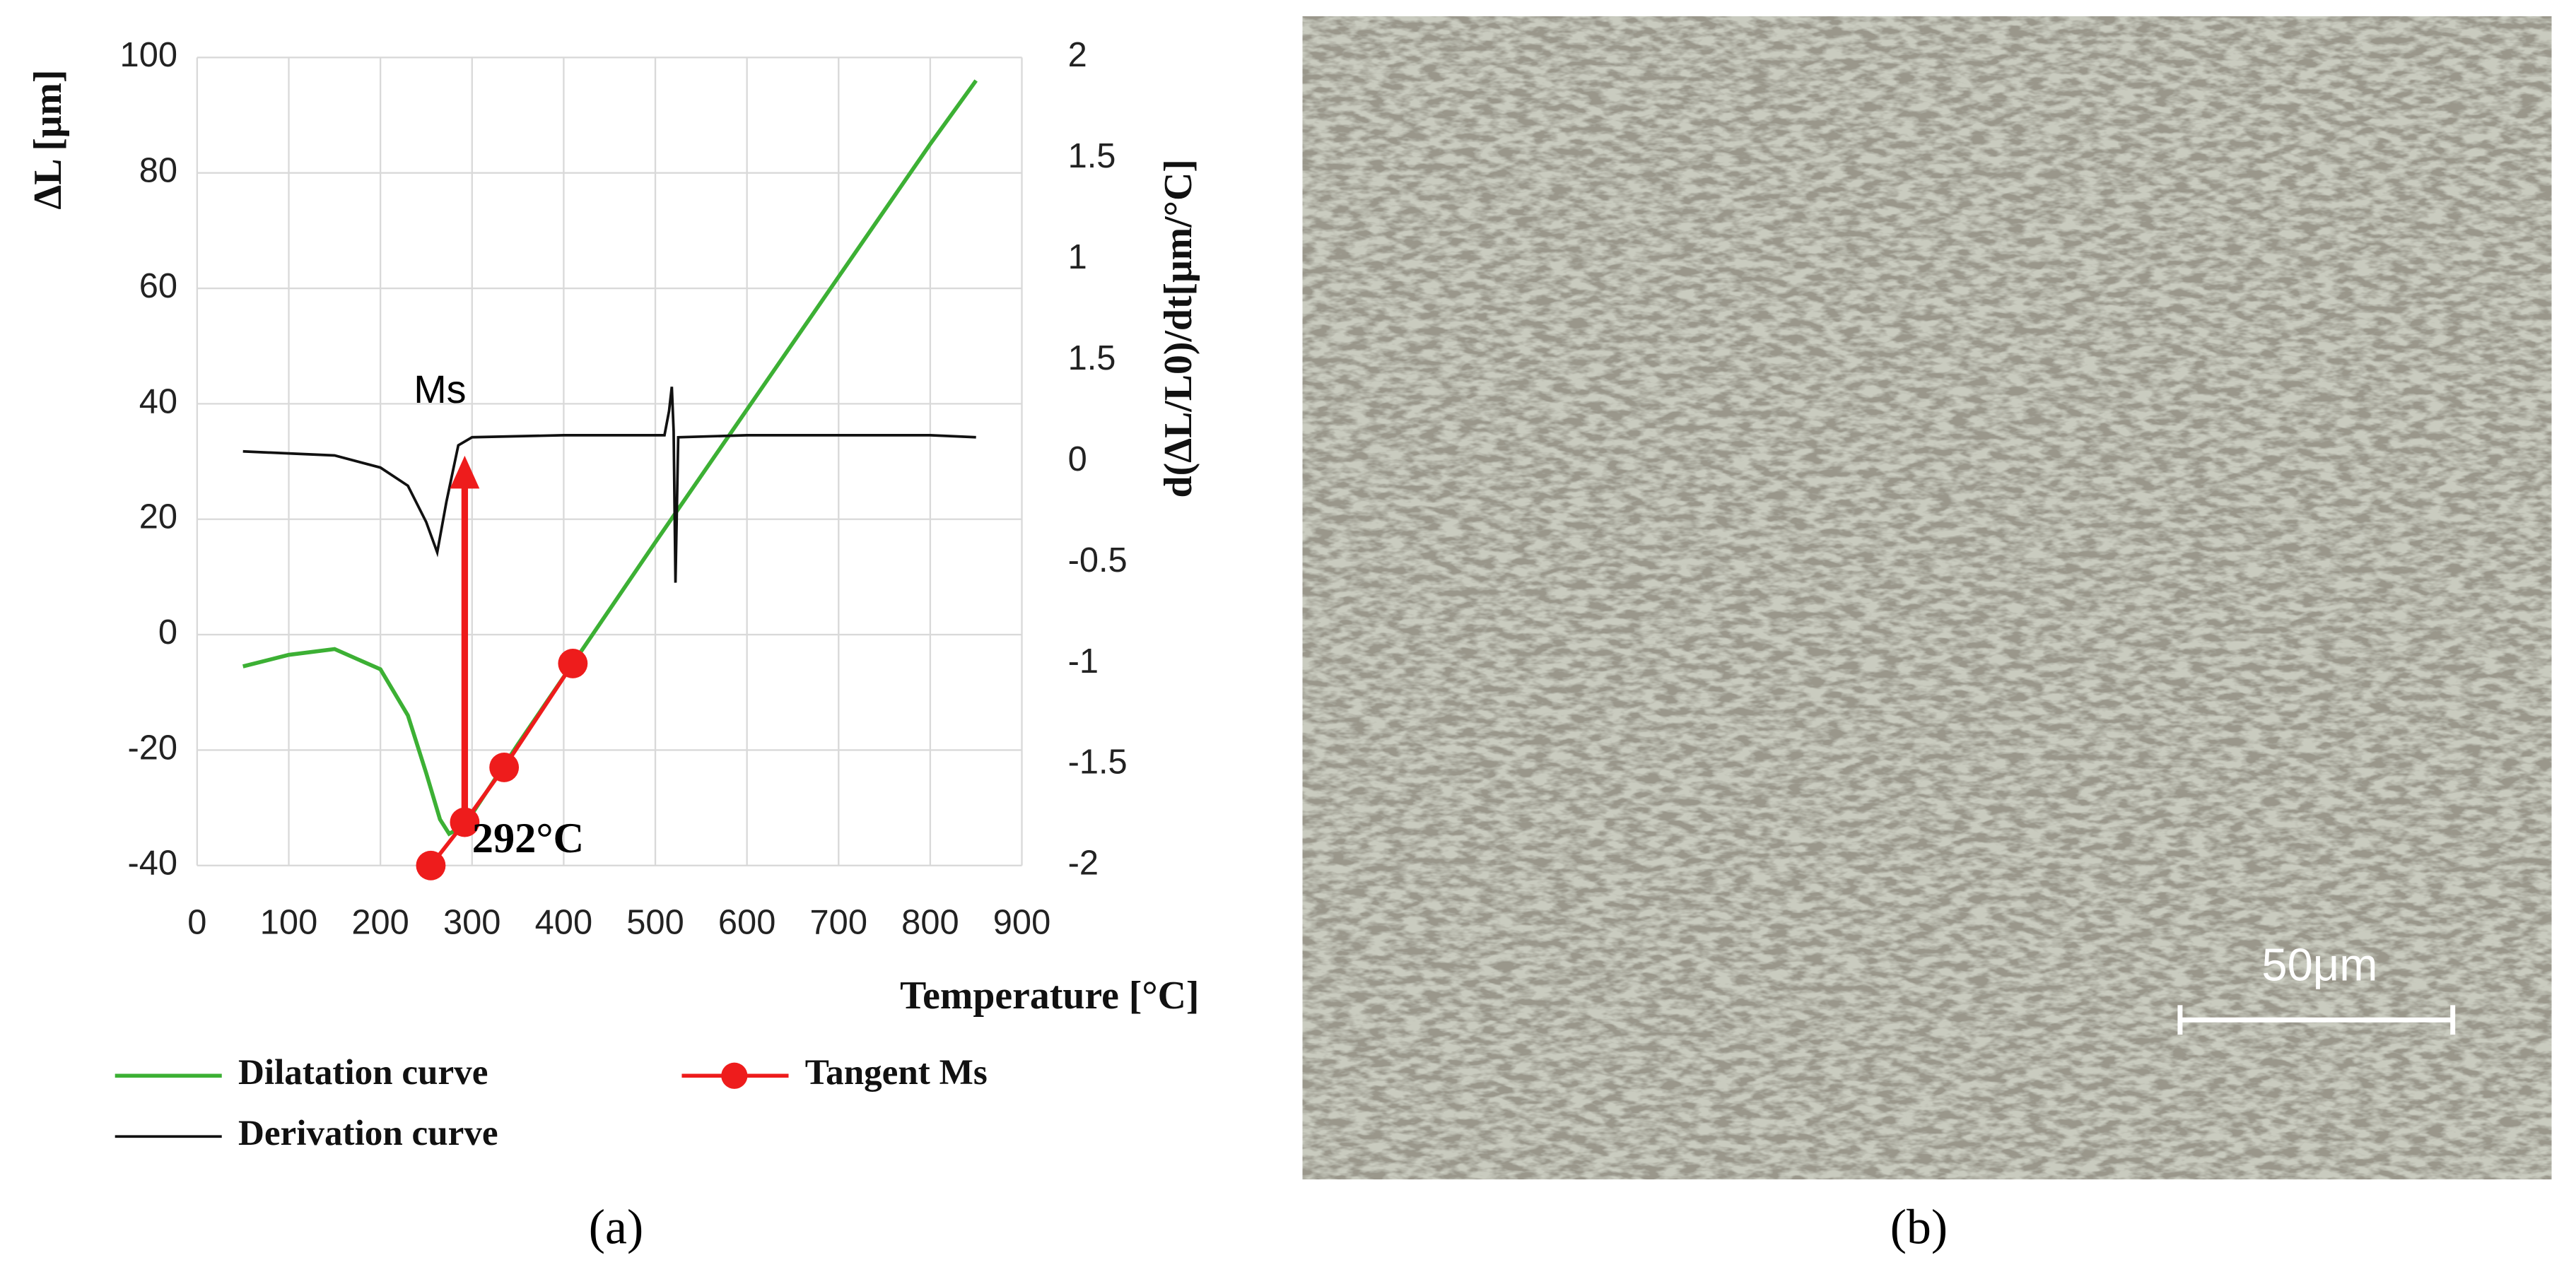 The height and width of the screenshot is (1272, 2576). What do you see at coordinates (472, 922) in the screenshot?
I see `x-tick-label: 300` at bounding box center [472, 922].